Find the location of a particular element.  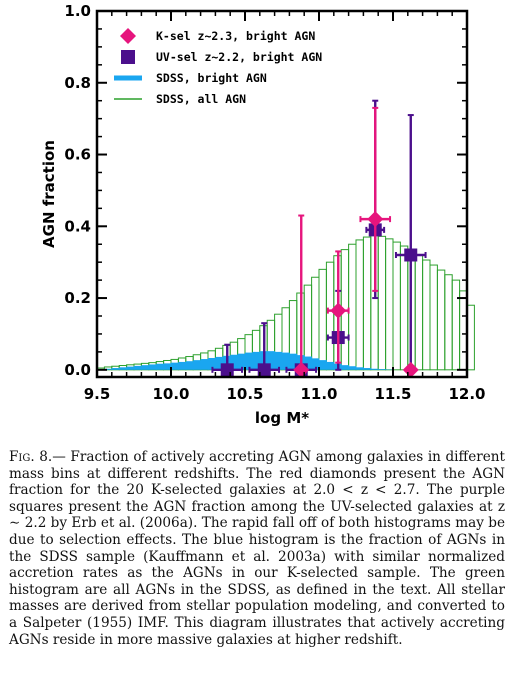

legend-label: SDSS, all AGN is located at coordinates (201, 99).